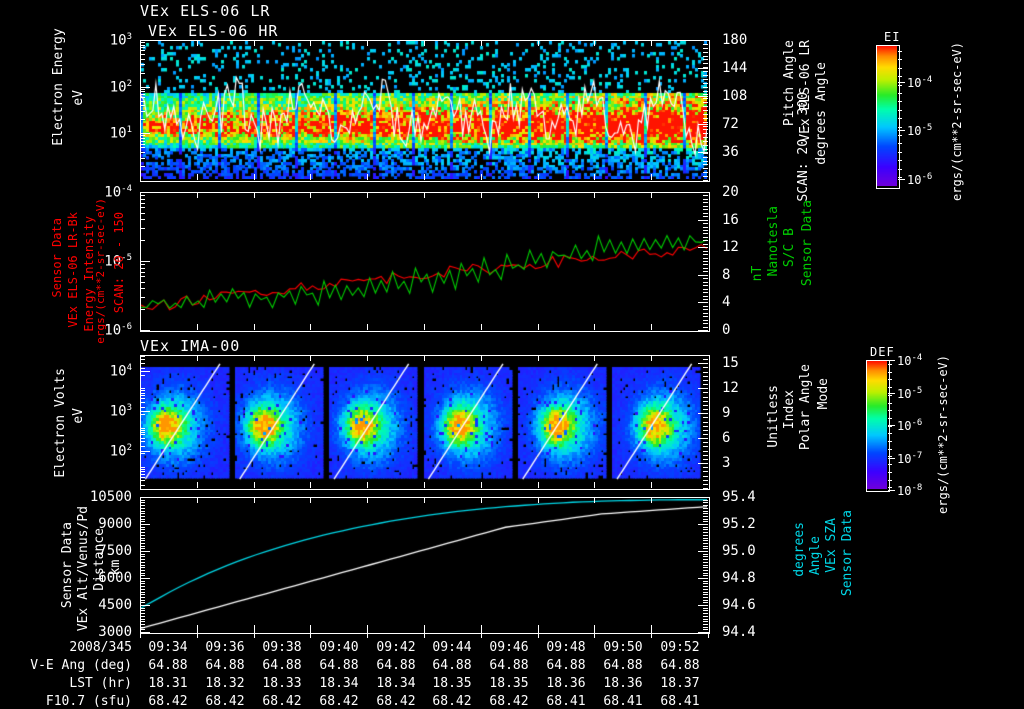 Image resolution: width=1024 pixels, height=709 pixels. I want to click on panel4-canvas, so click(424, 564).